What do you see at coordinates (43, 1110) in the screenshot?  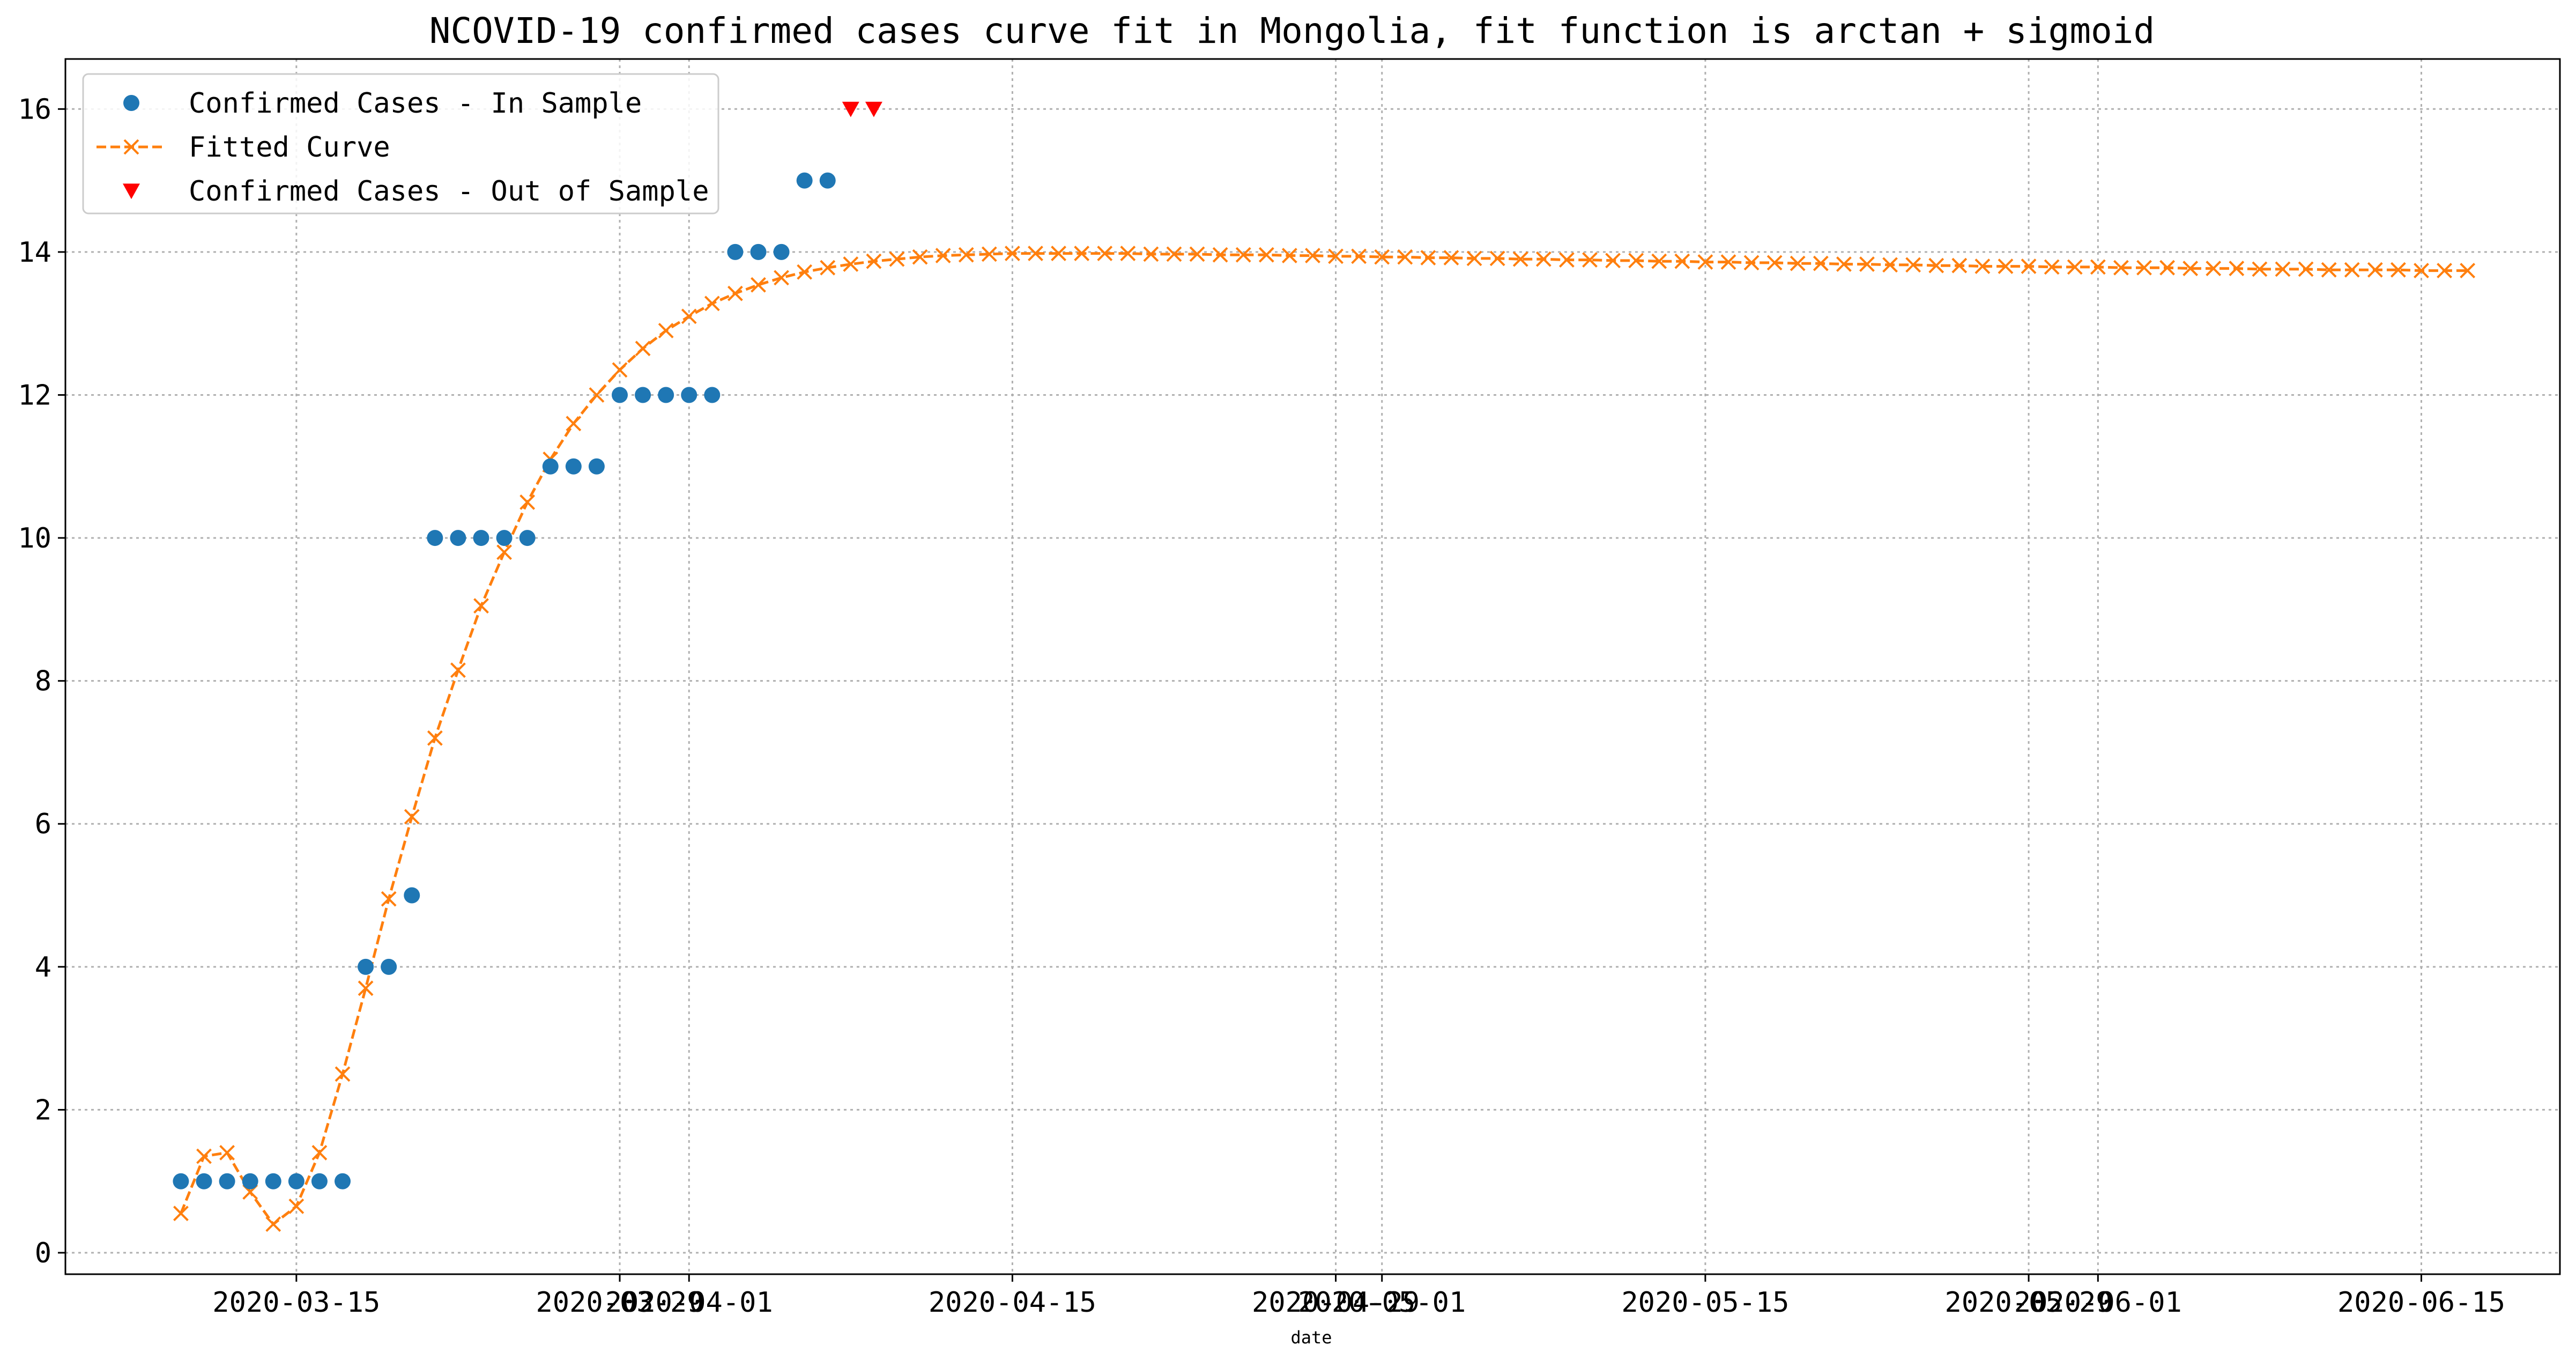 I see `y-tick-label: 2` at bounding box center [43, 1110].